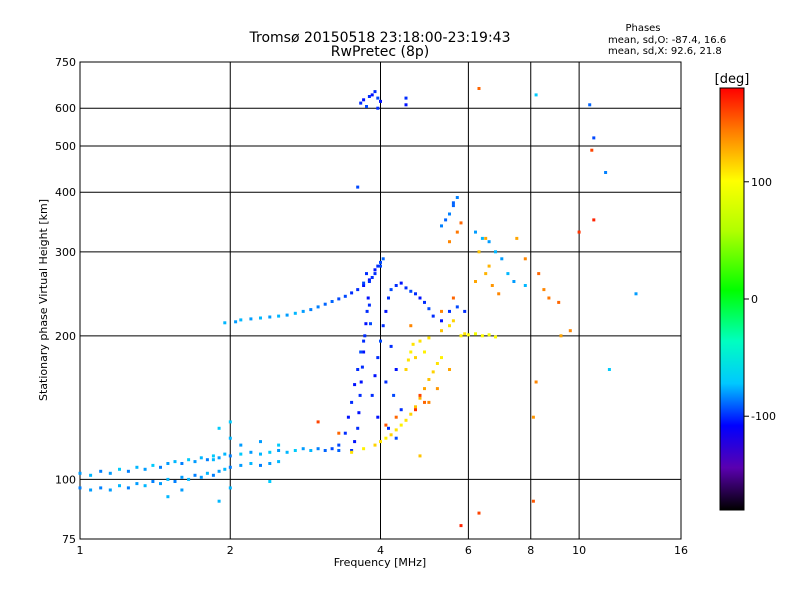  I want to click on chart-title: Tromsø 20150518 23:18:00-23:19:43, so click(380, 38).